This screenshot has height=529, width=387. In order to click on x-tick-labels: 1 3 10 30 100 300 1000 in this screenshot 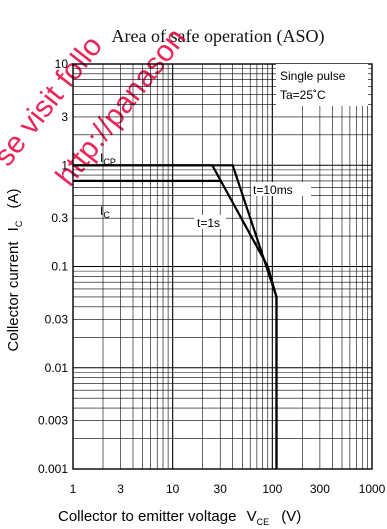, I will do `click(228, 489)`.